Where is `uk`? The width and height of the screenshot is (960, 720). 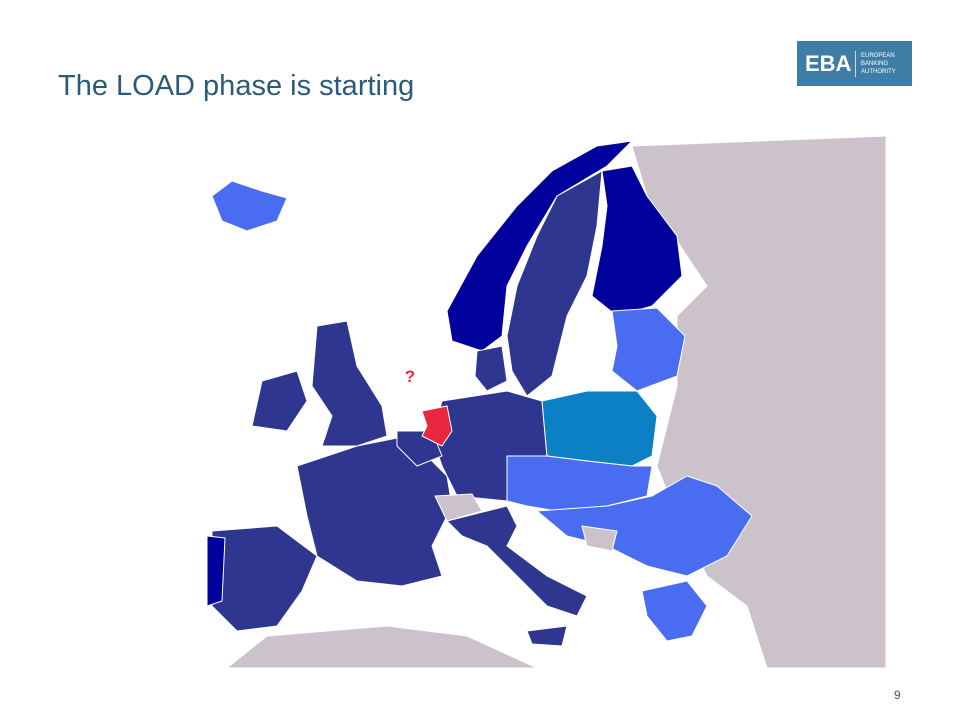 uk is located at coordinates (349, 383).